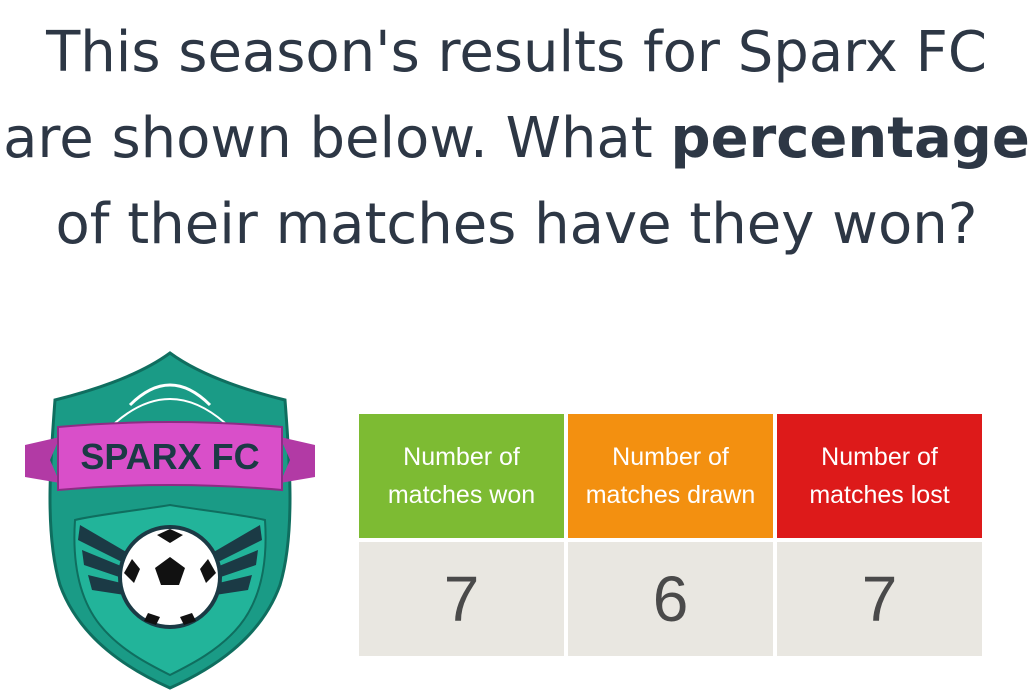 The height and width of the screenshot is (690, 1033). Describe the element at coordinates (879, 495) in the screenshot. I see `header-lost-line-2: matches lost` at that location.